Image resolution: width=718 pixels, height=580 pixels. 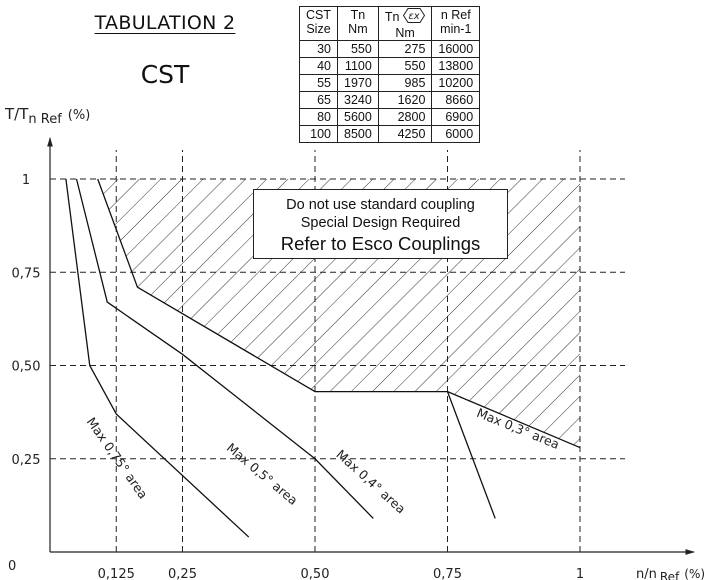 I want to click on origin-label: 0, so click(x=12, y=566).